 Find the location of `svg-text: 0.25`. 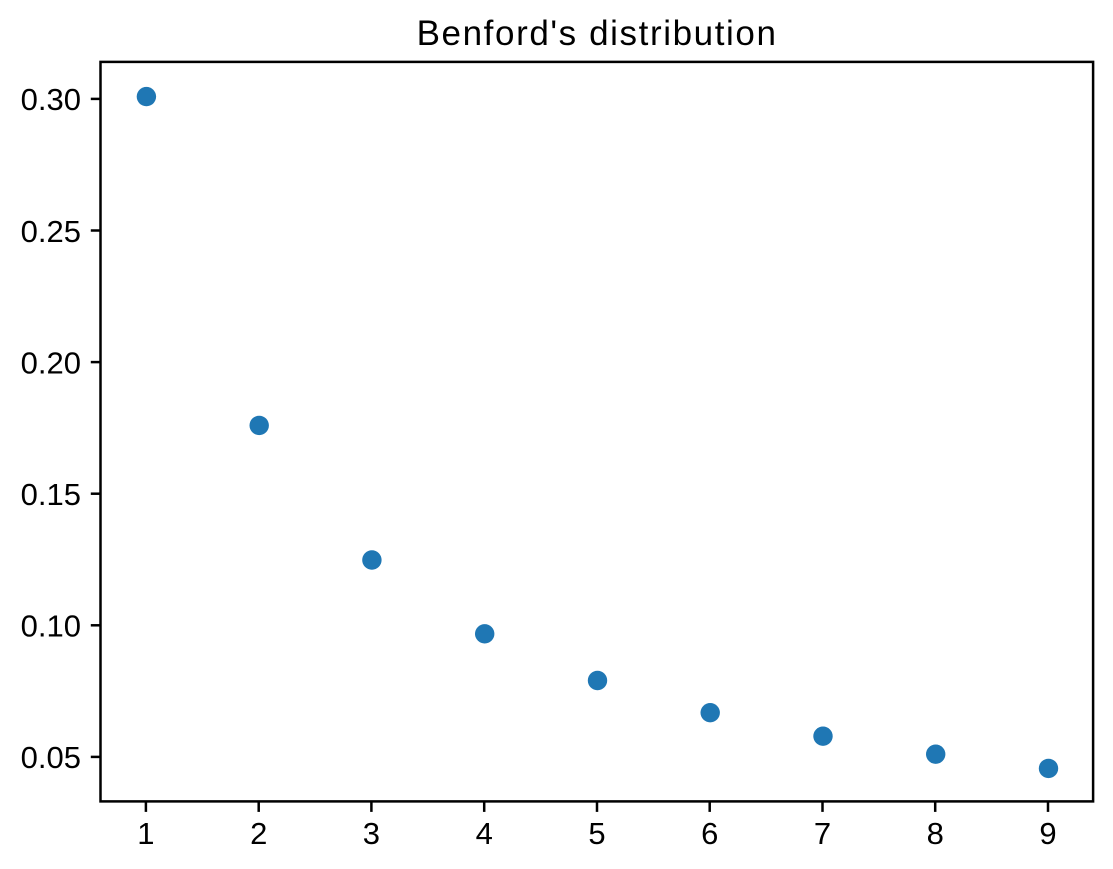

svg-text: 0.25 is located at coordinates (51, 231).